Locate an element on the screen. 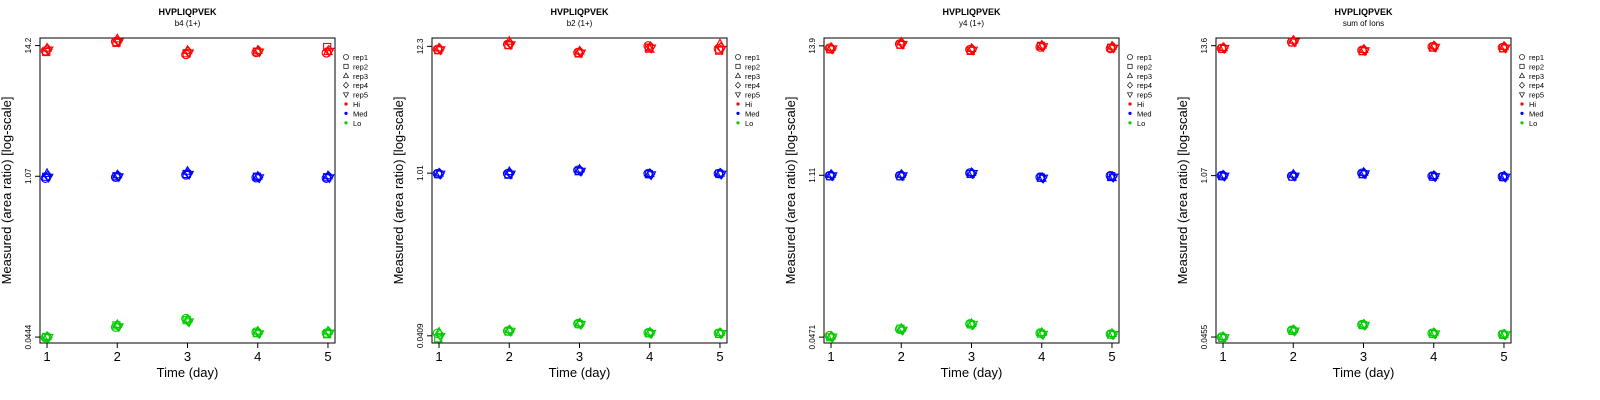 This screenshot has height=400, width=1600. x-tick-label: 2 is located at coordinates (509, 356).